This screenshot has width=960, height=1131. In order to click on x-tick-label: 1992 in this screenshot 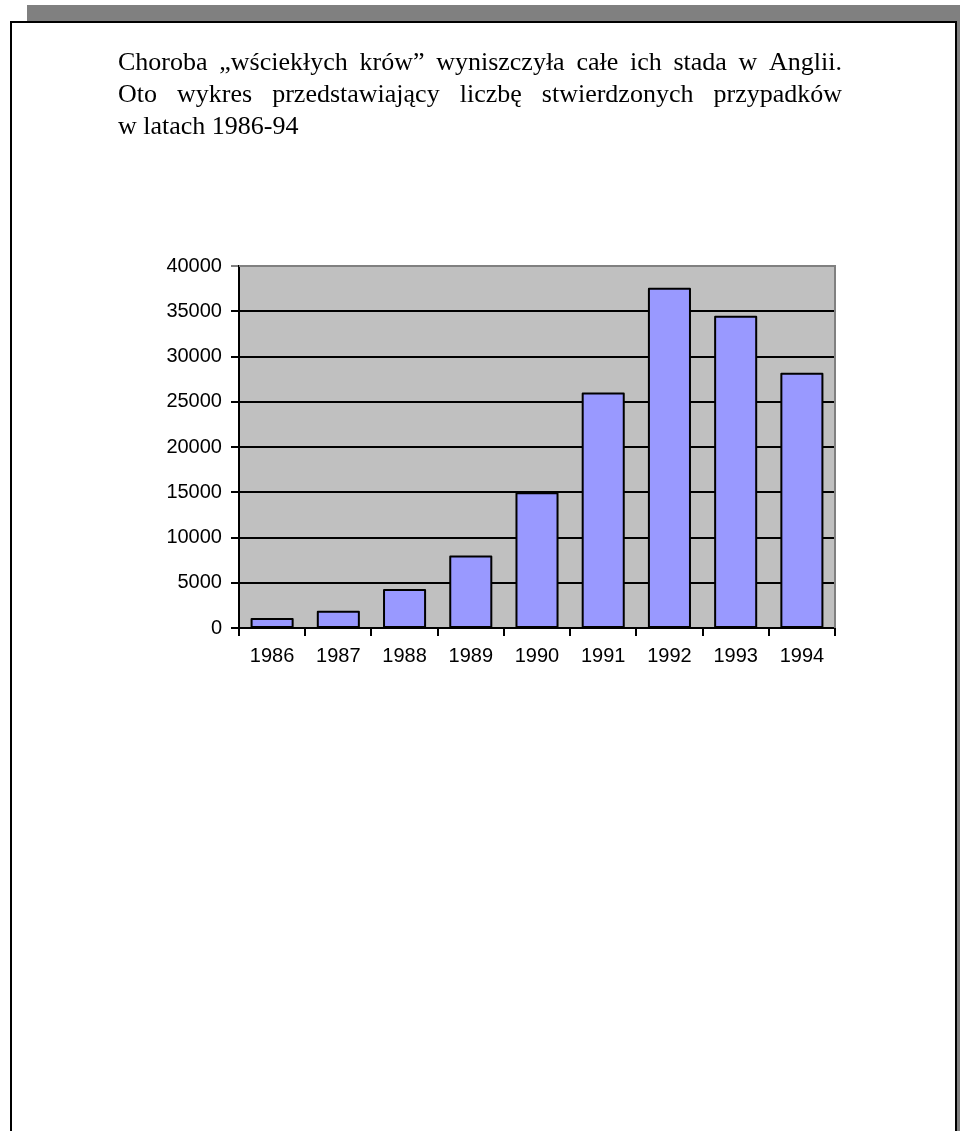, I will do `click(669, 654)`.